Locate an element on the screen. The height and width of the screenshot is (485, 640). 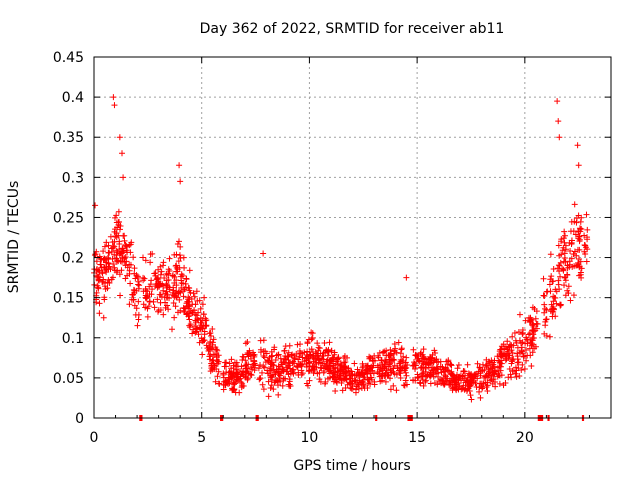
x-tick-label: 10 is located at coordinates (310, 438).